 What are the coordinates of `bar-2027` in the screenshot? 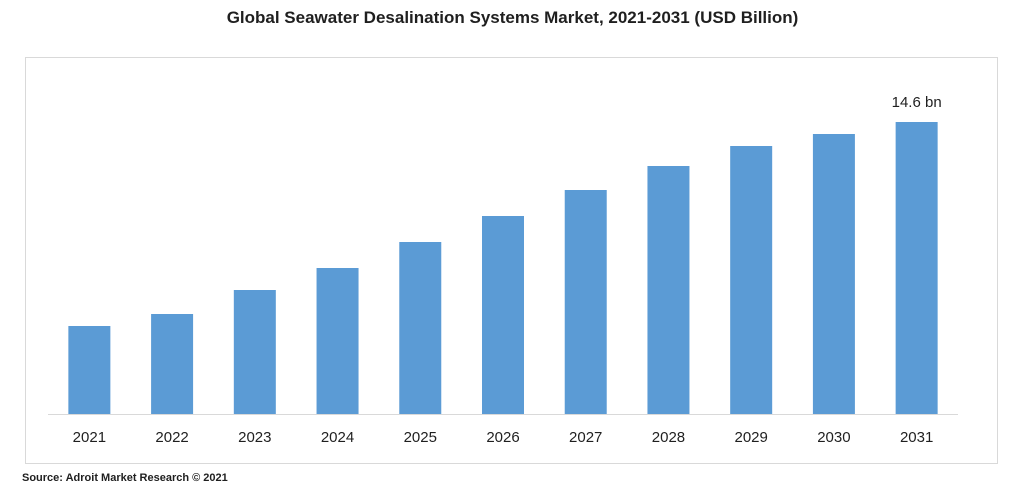 It's located at (585, 302).